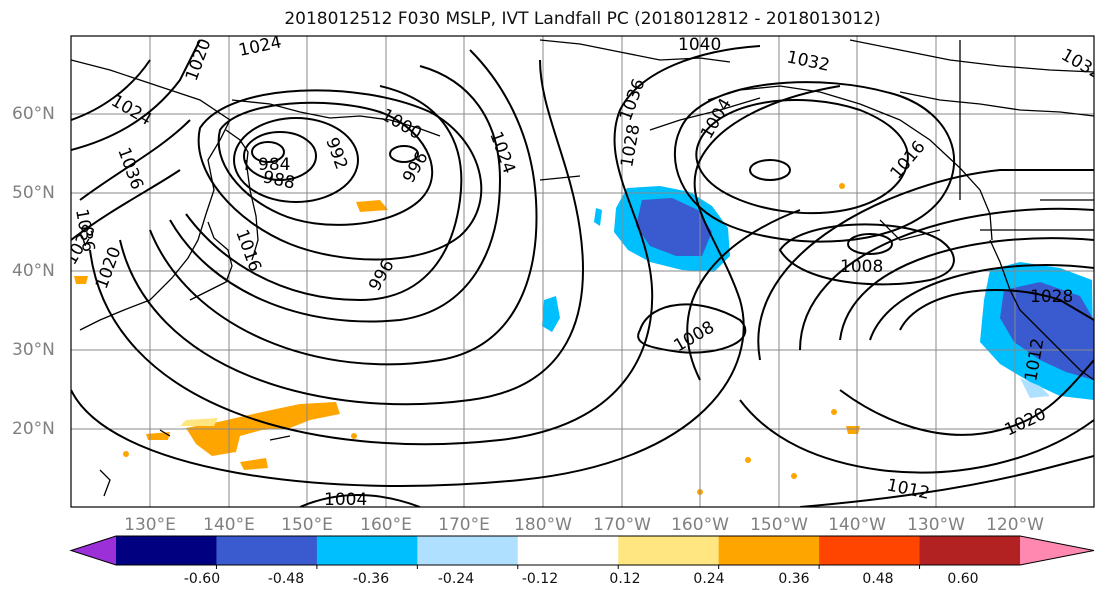 The height and width of the screenshot is (601, 1105). I want to click on lat-label: 30°N, so click(33, 350).